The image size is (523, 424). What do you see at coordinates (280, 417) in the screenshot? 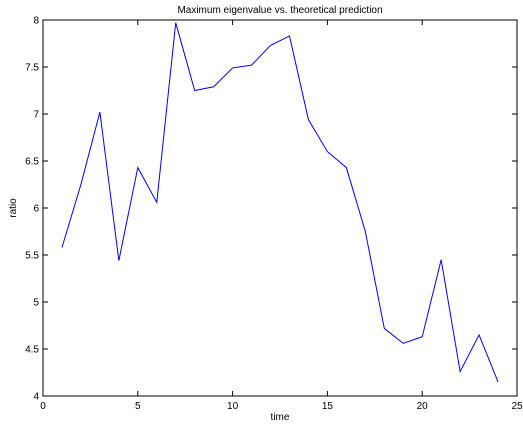
I see `x-axis-label: time` at bounding box center [280, 417].